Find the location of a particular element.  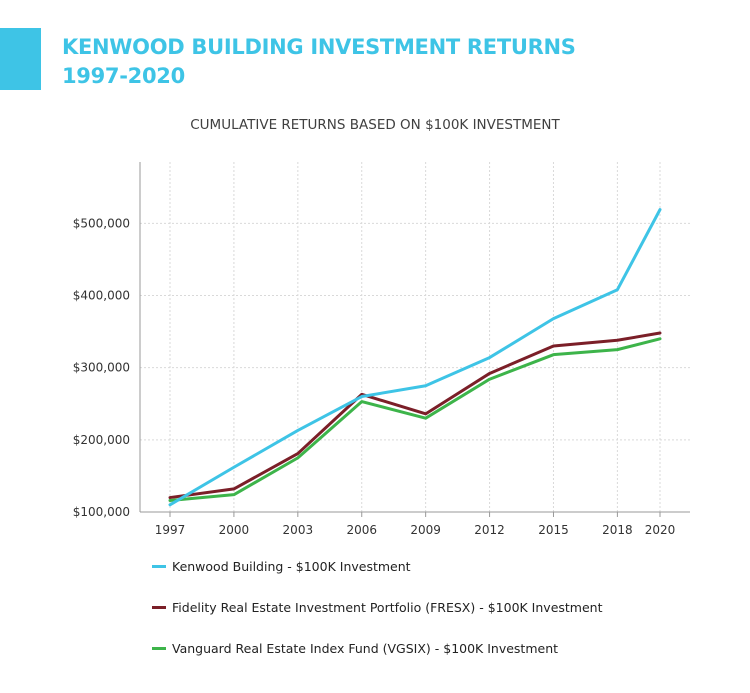

x-tick-label: 2003 is located at coordinates (298, 530).